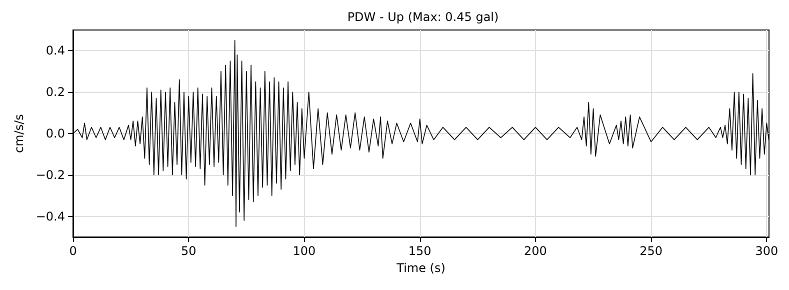 The width and height of the screenshot is (789, 290). Describe the element at coordinates (651, 251) in the screenshot. I see `x-tick-label: 250` at that location.